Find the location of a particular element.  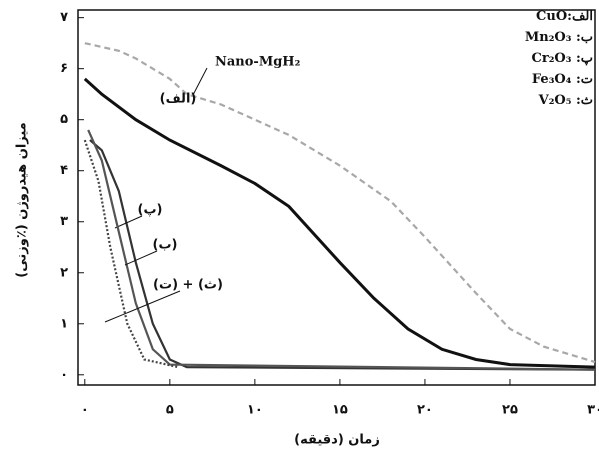

x-tick-label: ۵ is located at coordinates (170, 410).